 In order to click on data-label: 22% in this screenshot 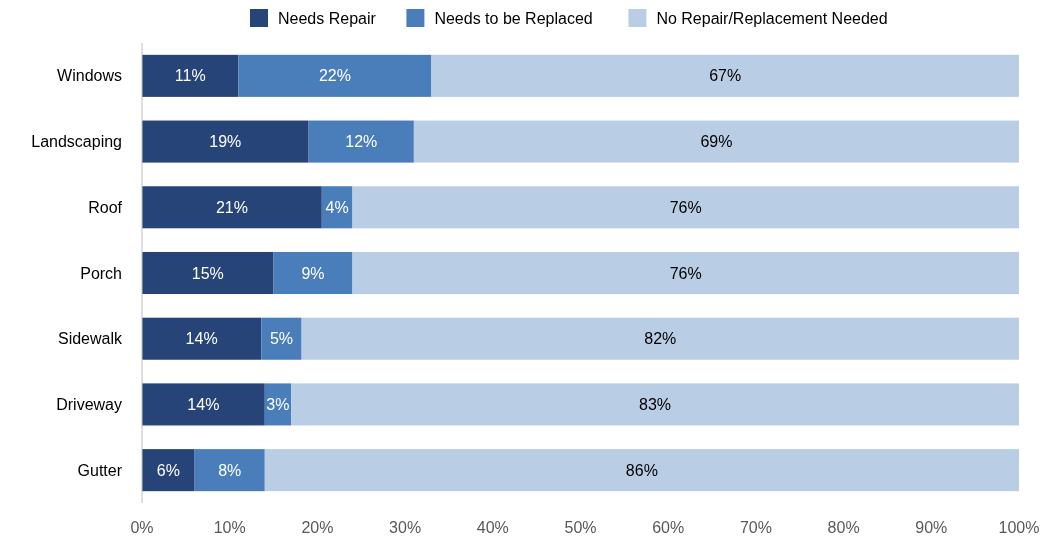, I will do `click(334, 76)`.